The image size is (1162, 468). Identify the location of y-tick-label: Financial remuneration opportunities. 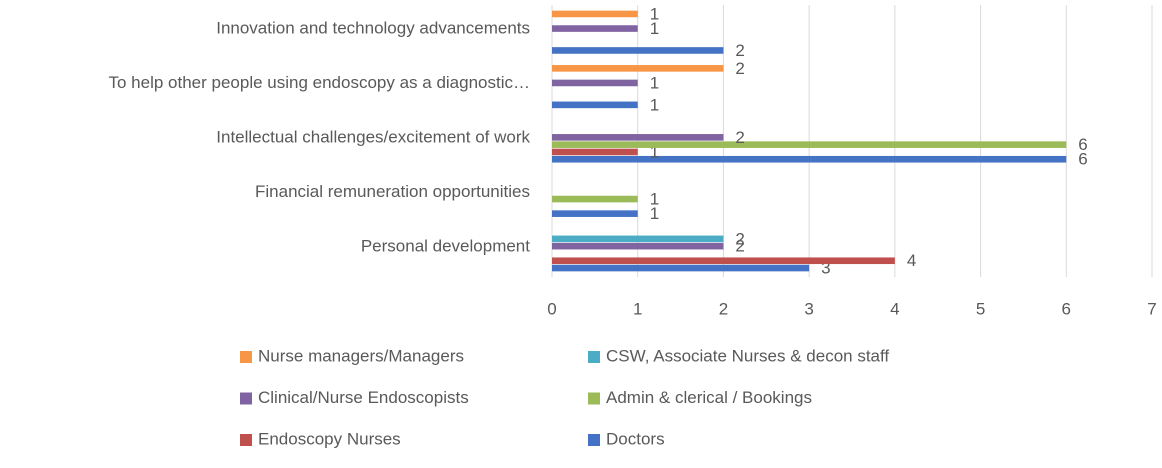
(392, 191).